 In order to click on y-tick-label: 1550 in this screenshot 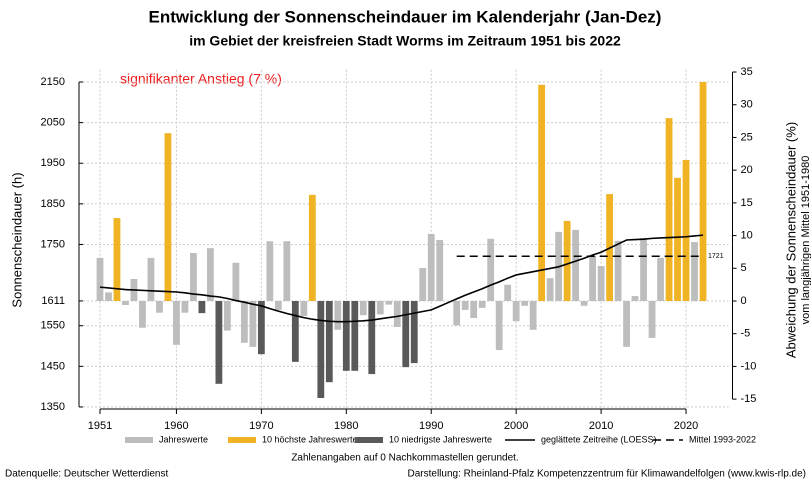, I will do `click(53, 326)`.